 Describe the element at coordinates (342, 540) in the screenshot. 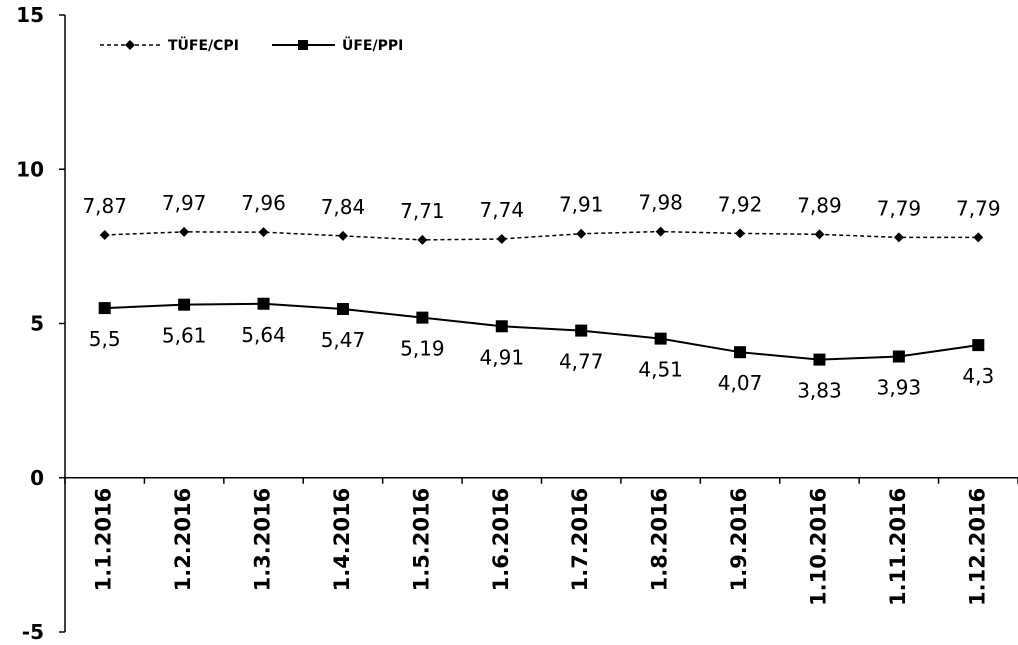

I see `x-tick-label: 1.4.2016` at that location.